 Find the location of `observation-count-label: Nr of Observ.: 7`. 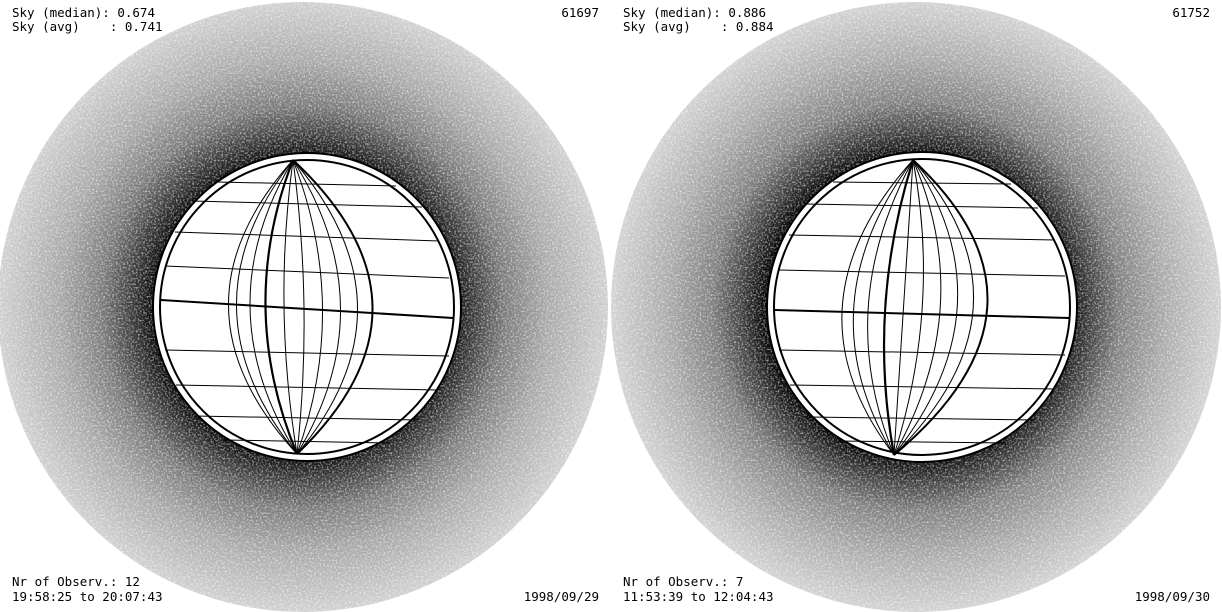

observation-count-label: Nr of Observ.: 7 is located at coordinates (683, 581).